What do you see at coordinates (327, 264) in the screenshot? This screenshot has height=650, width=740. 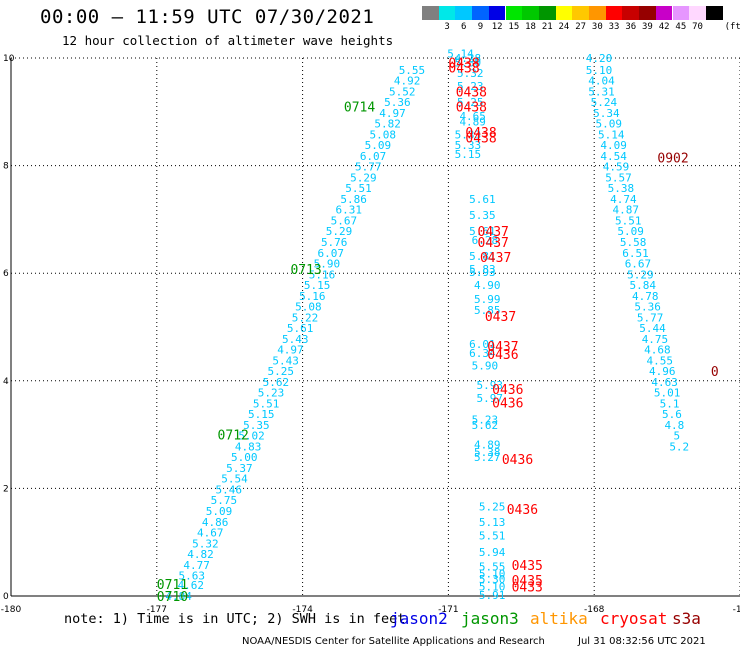 I see `swh-value-label: 5.90` at bounding box center [327, 264].